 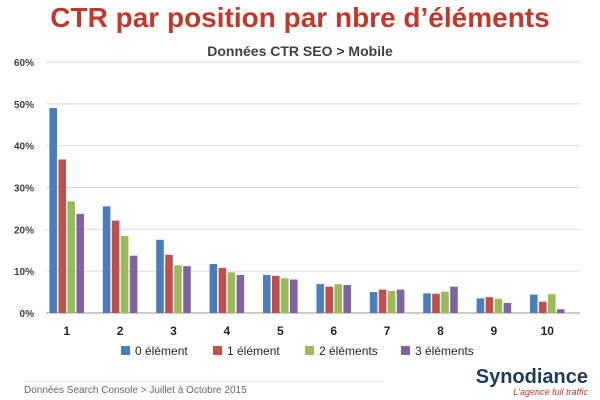 What do you see at coordinates (550, 392) in the screenshot?
I see `brand-tagline: L'agence full traffic` at bounding box center [550, 392].